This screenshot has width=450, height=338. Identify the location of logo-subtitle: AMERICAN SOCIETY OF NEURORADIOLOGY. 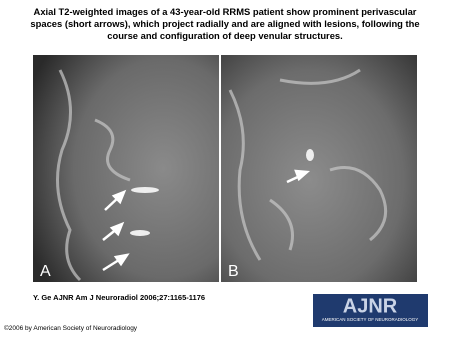
(370, 319).